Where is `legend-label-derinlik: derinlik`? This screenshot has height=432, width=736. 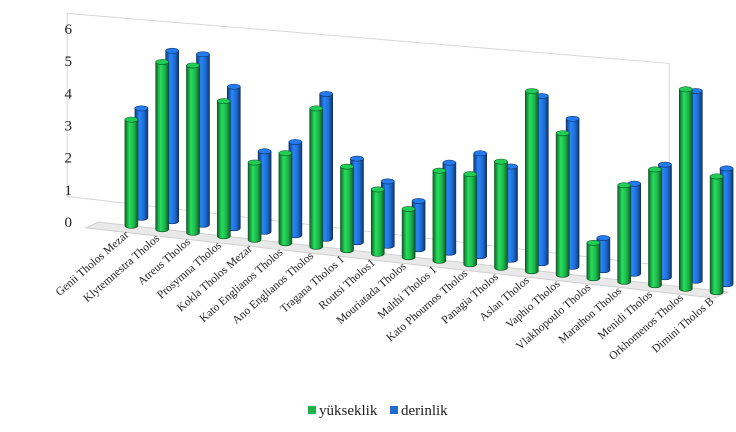
legend-label-derinlik: derinlik is located at coordinates (424, 411).